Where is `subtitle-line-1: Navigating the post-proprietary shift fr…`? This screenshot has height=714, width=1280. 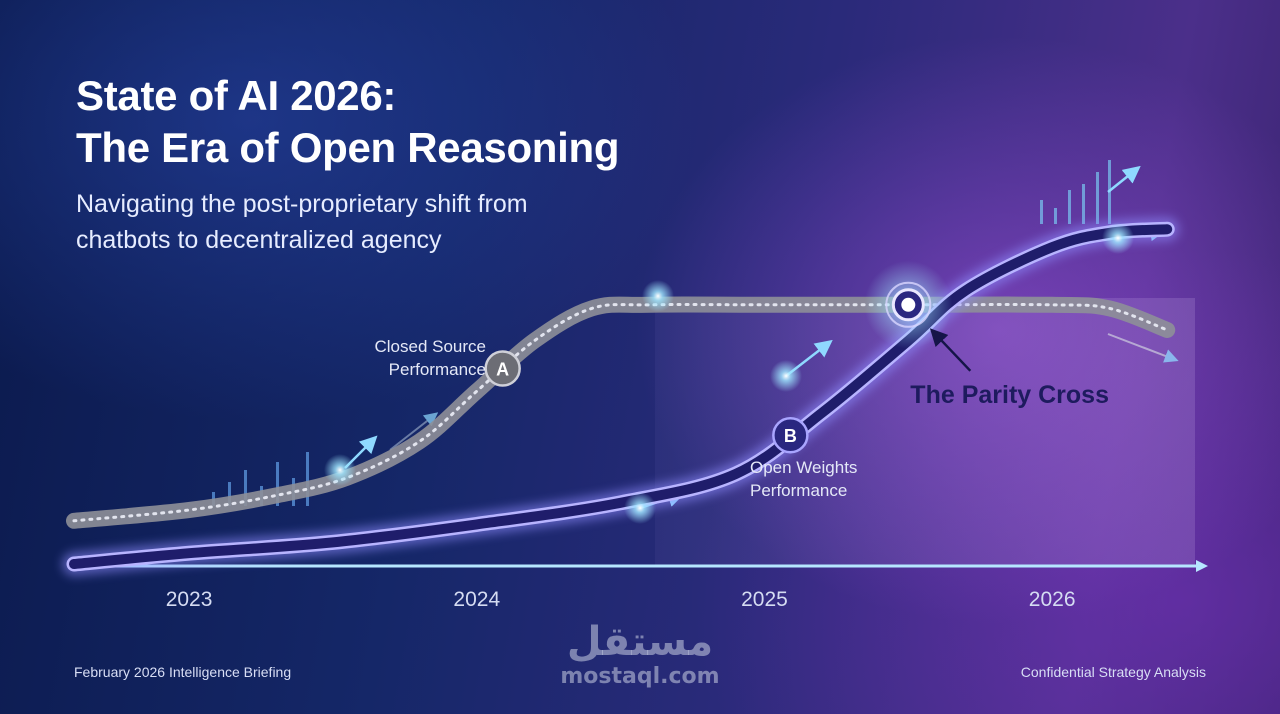 subtitle-line-1: Navigating the post-proprietary shift fr… is located at coordinates (302, 204).